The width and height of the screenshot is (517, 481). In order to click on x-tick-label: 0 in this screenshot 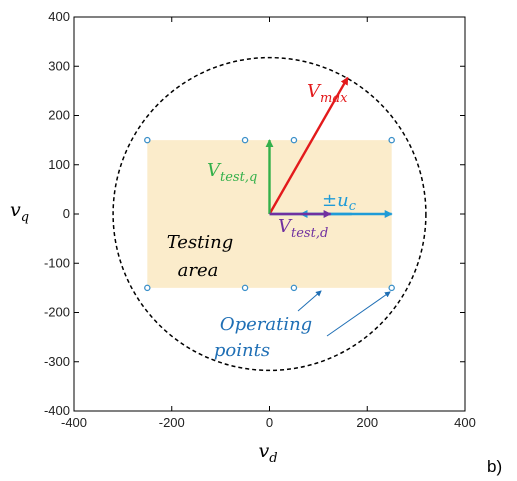, I will do `click(269, 422)`.